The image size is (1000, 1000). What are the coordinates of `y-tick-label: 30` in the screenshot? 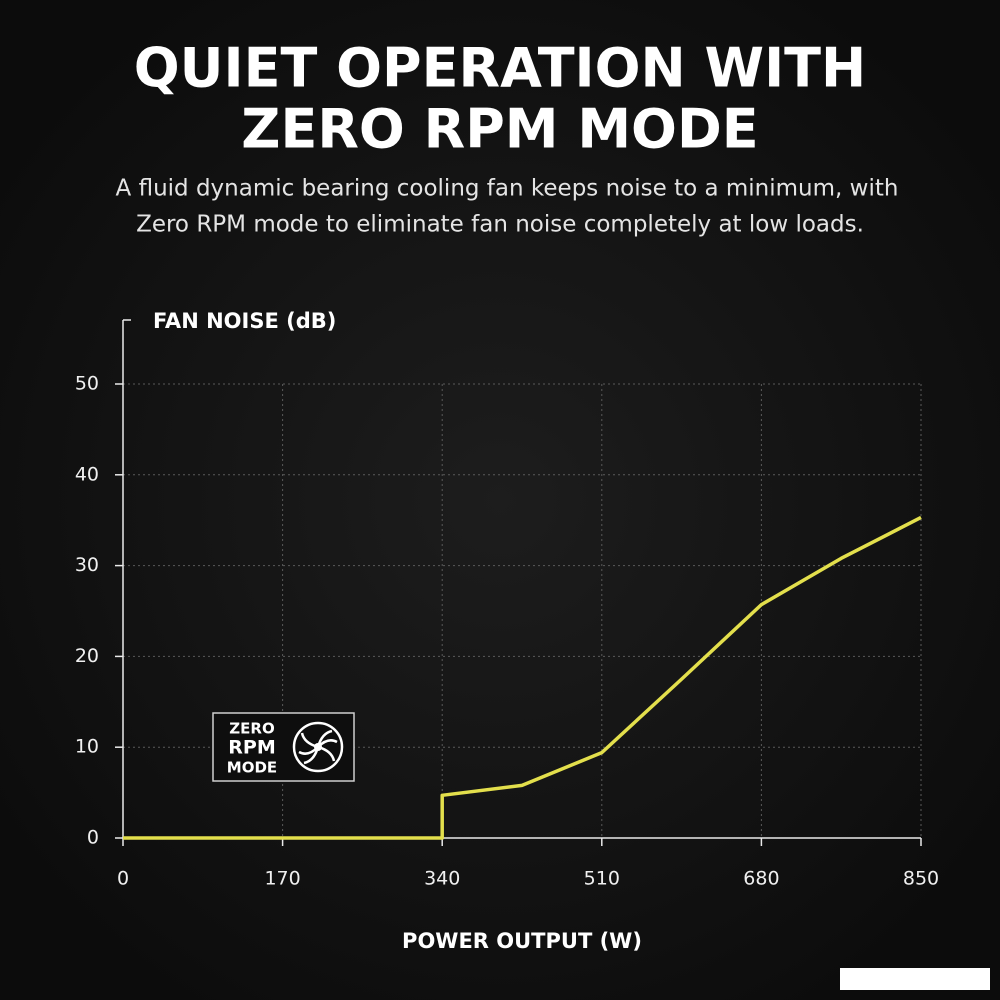 It's located at (87, 565).